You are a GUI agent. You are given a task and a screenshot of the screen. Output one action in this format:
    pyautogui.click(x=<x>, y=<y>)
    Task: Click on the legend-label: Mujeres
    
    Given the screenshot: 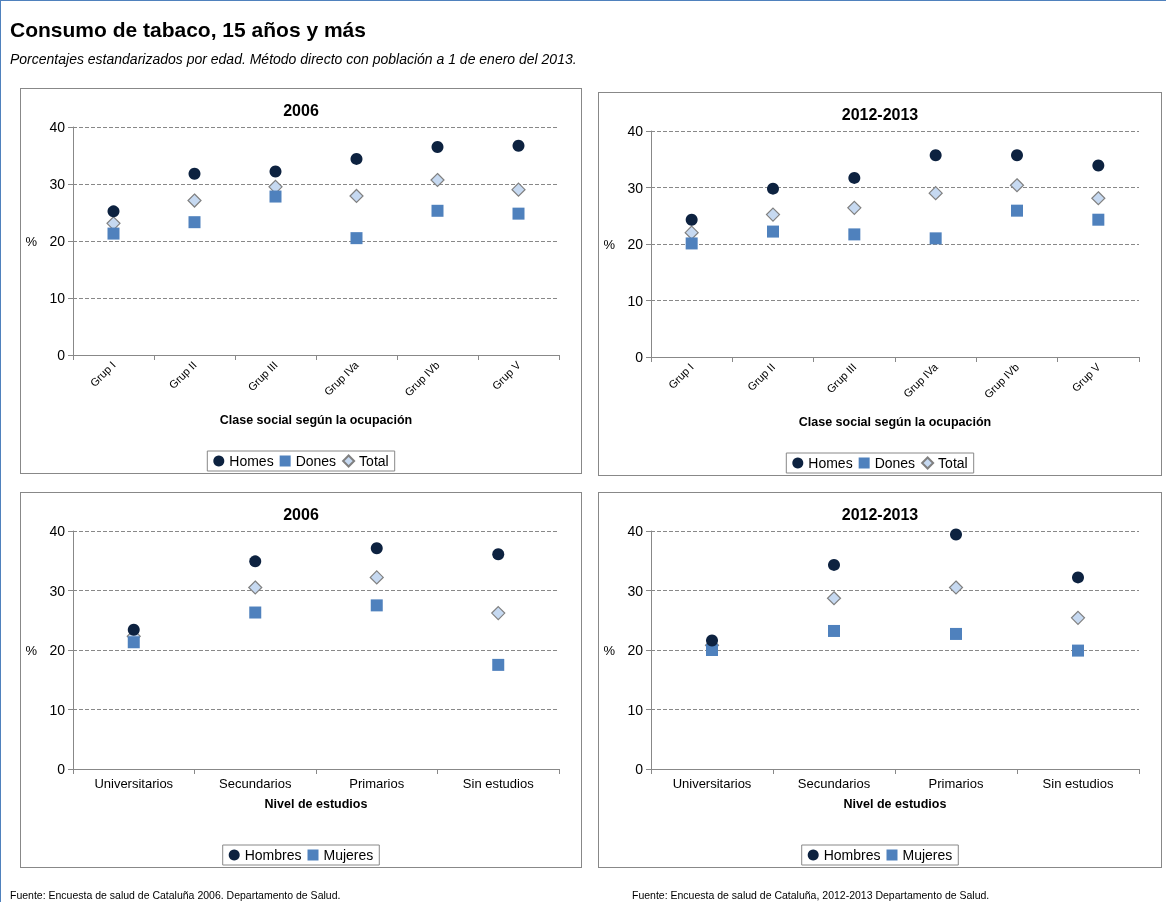 What is the action you would take?
    pyautogui.click(x=927, y=855)
    